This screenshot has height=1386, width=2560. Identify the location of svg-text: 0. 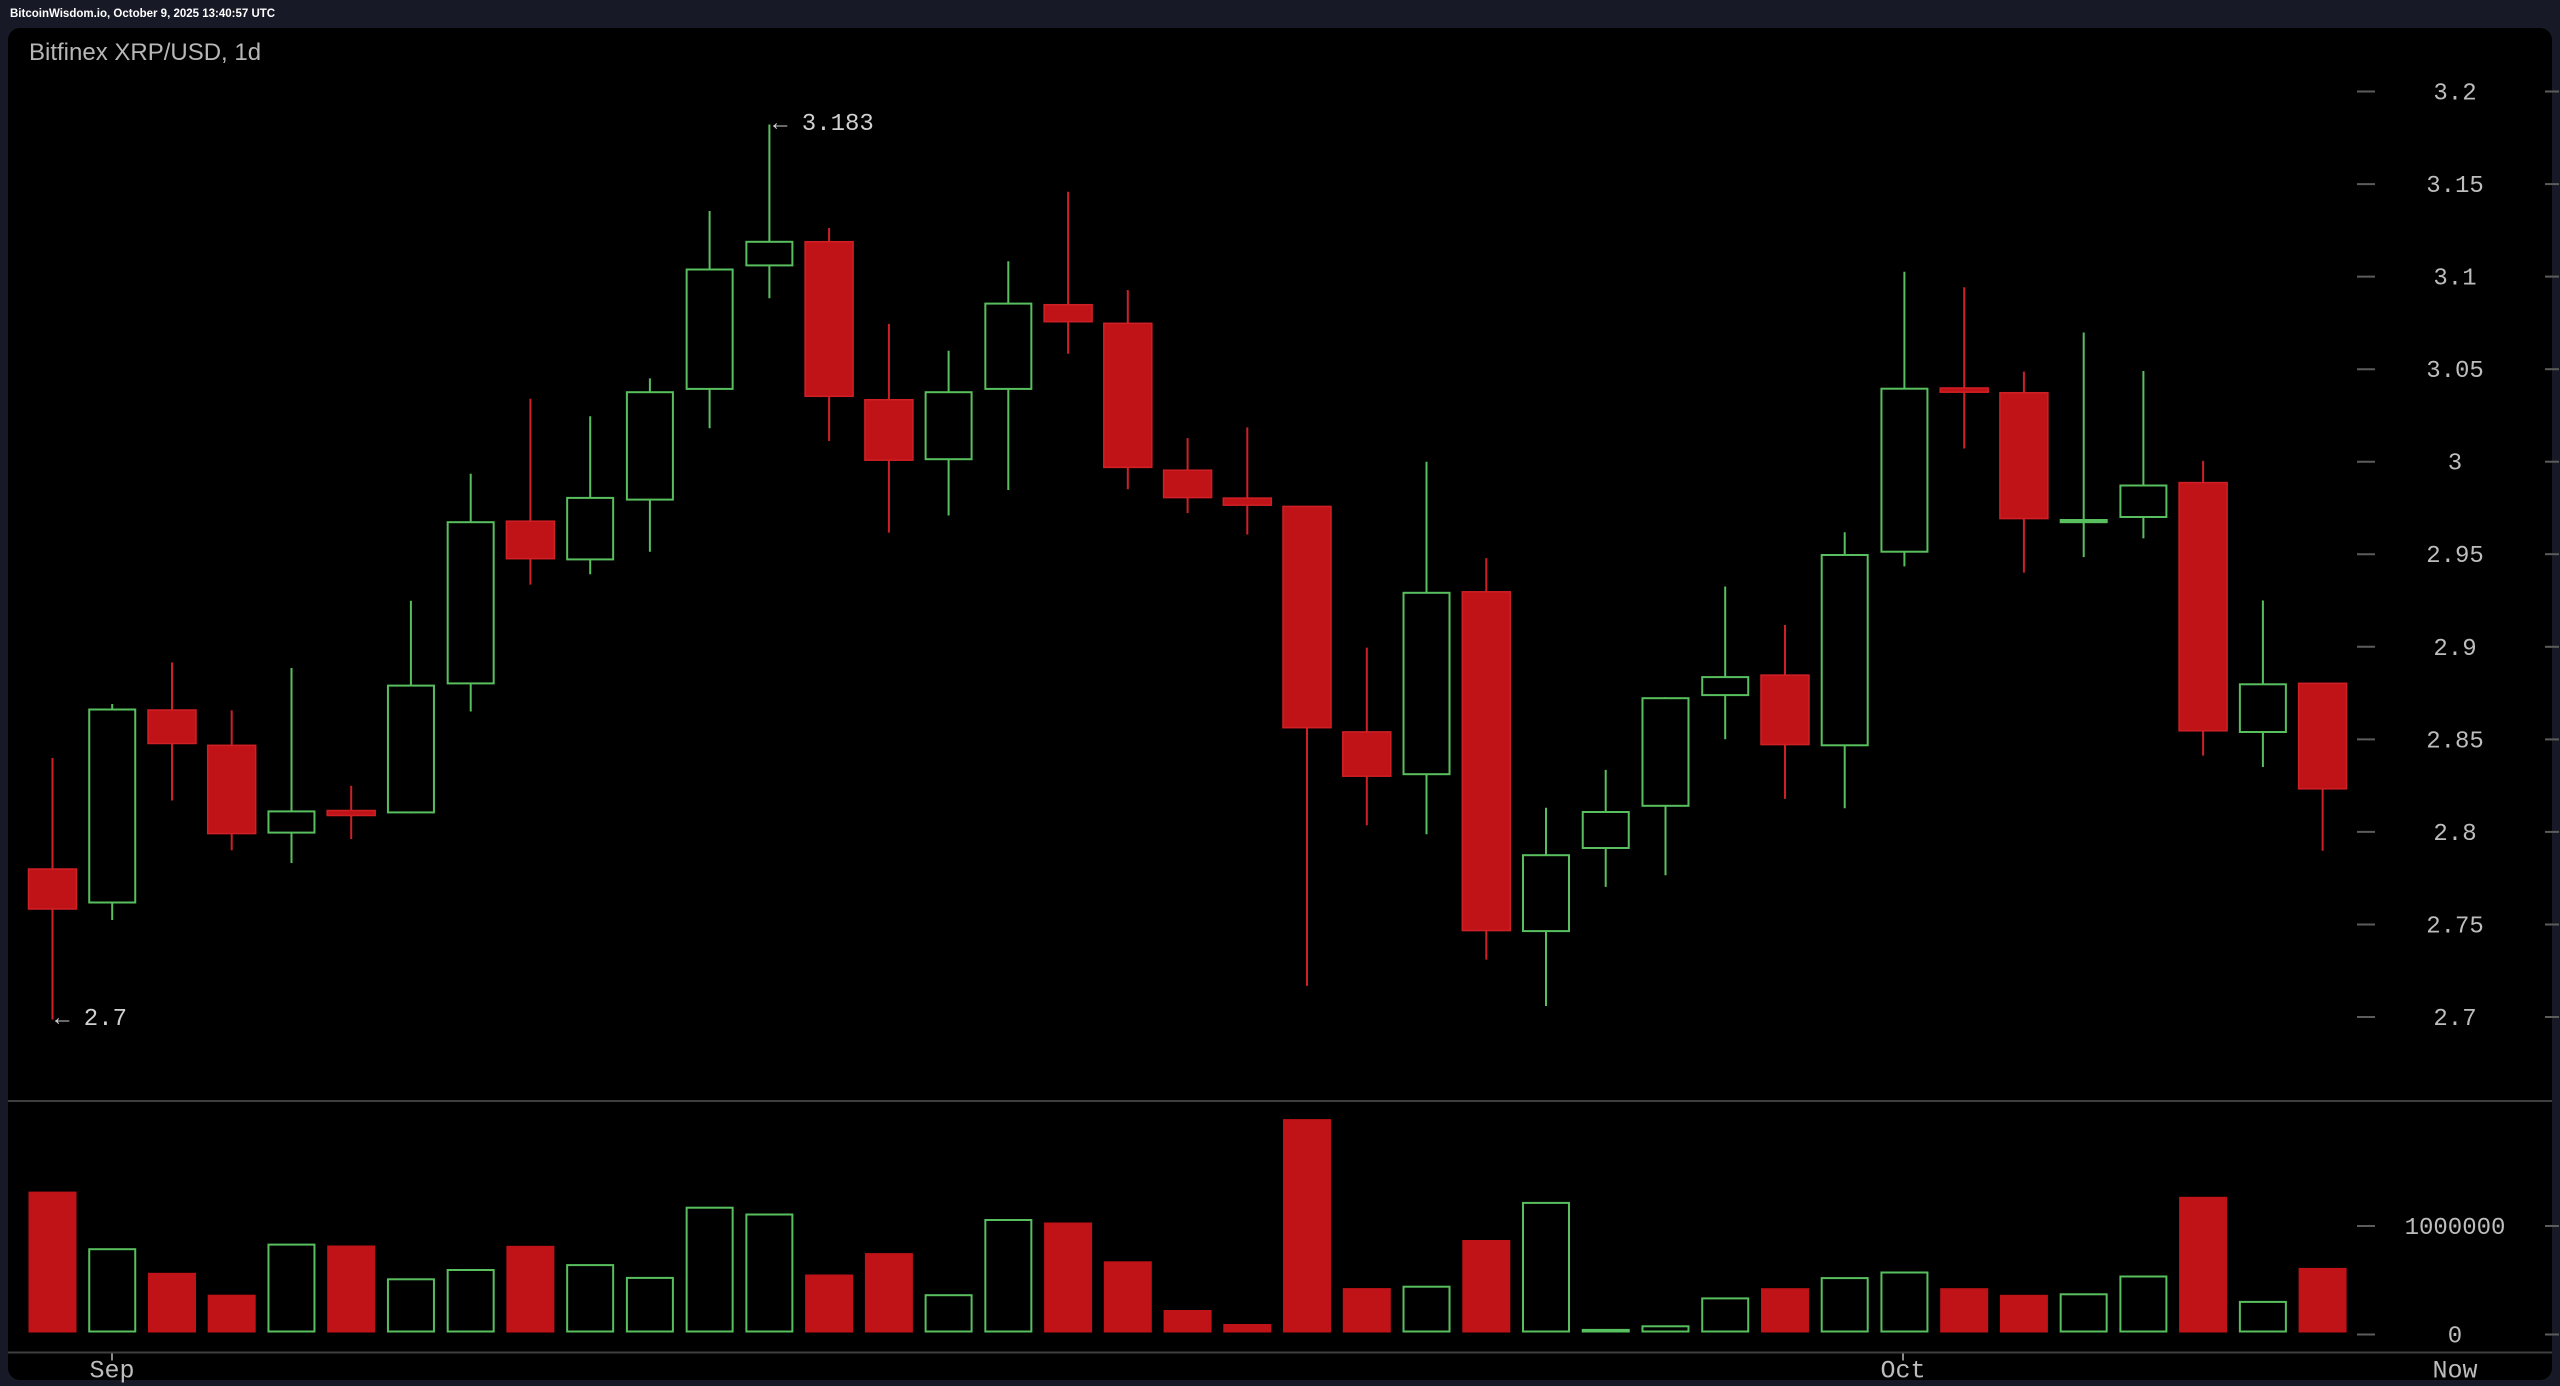
(2455, 1337).